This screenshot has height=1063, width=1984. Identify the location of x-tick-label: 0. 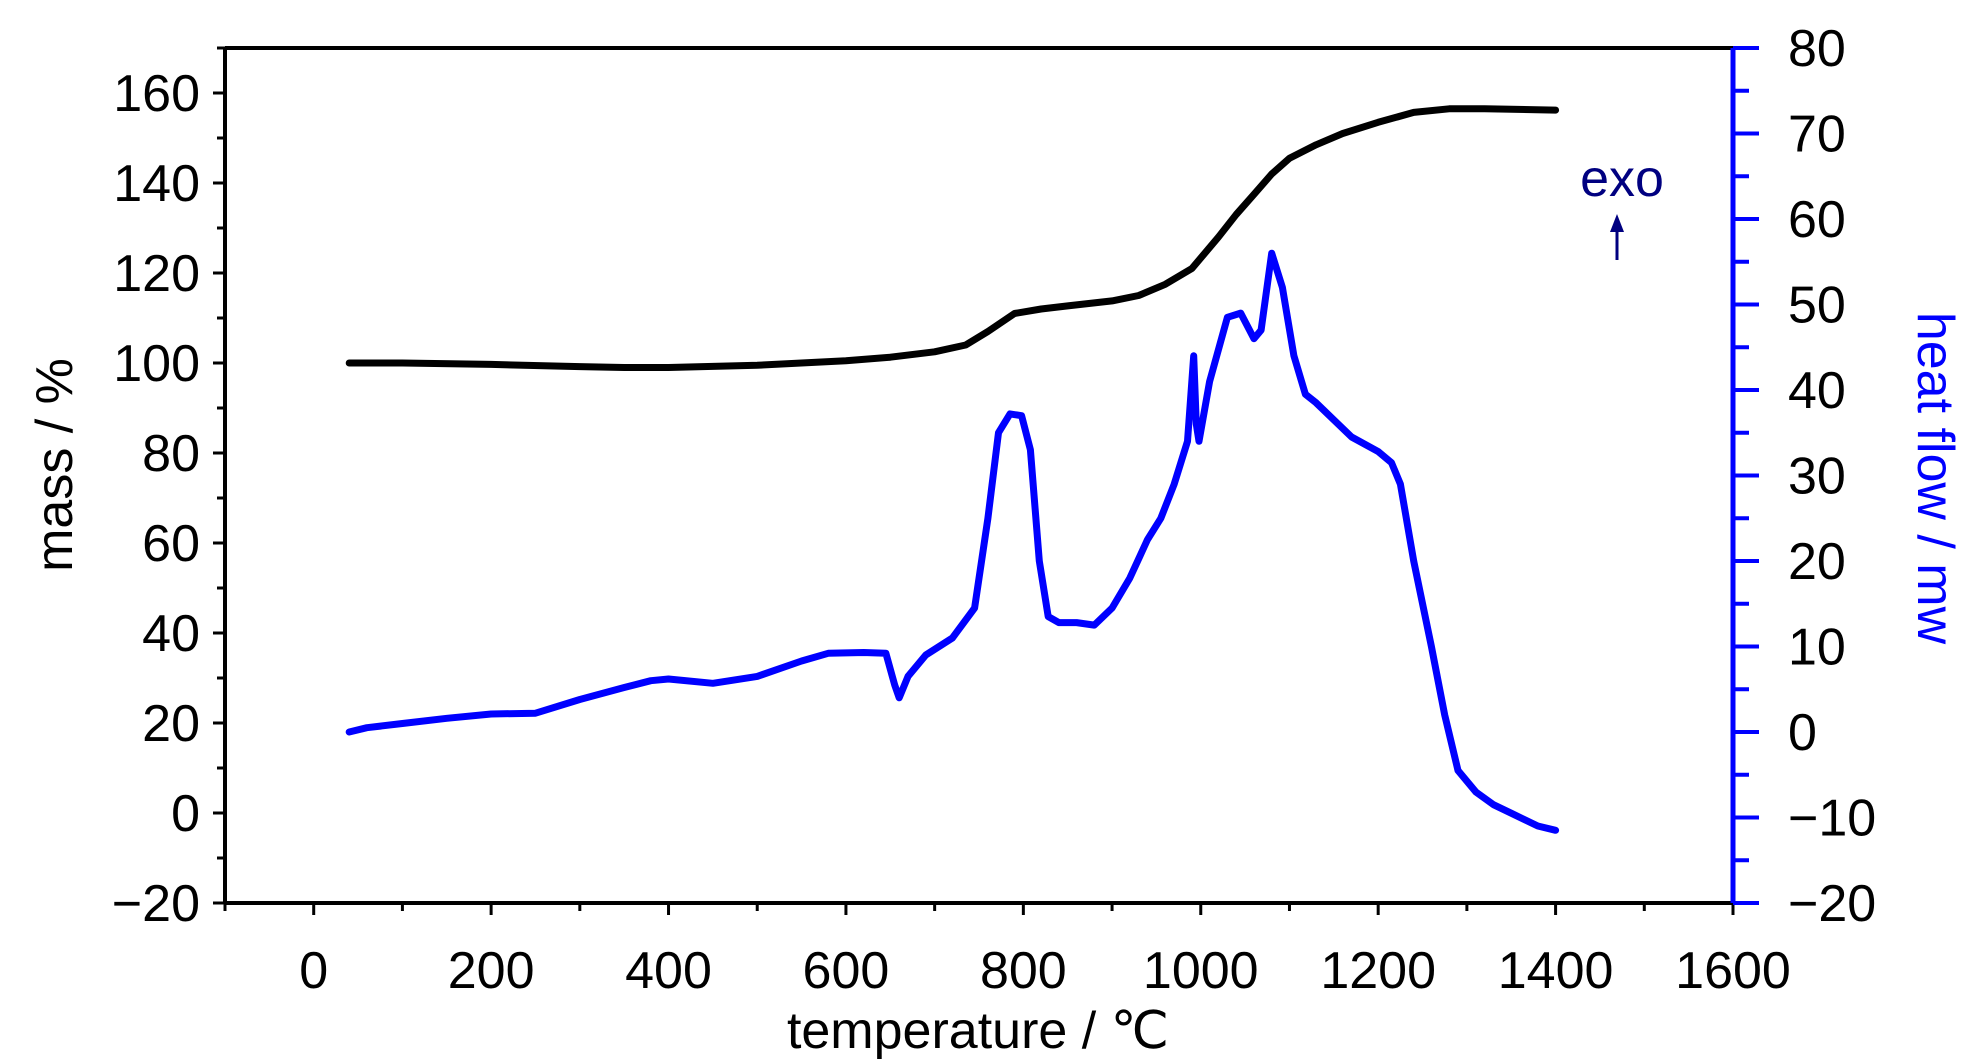
(313, 971).